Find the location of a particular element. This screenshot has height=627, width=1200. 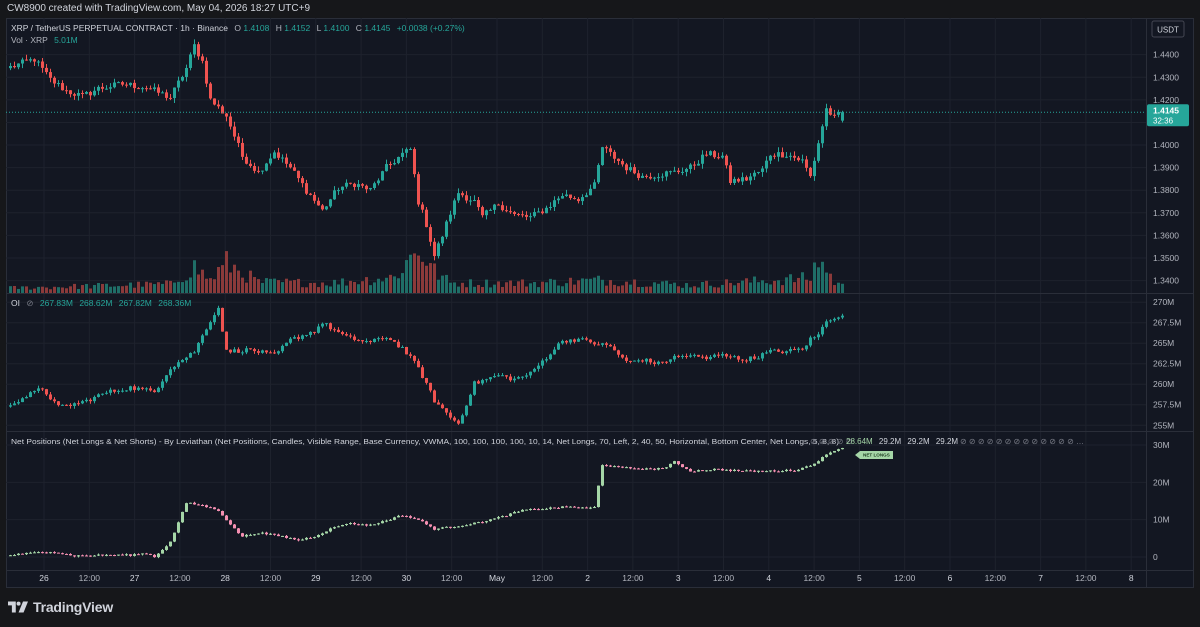

volume-bars is located at coordinates (426, 272).